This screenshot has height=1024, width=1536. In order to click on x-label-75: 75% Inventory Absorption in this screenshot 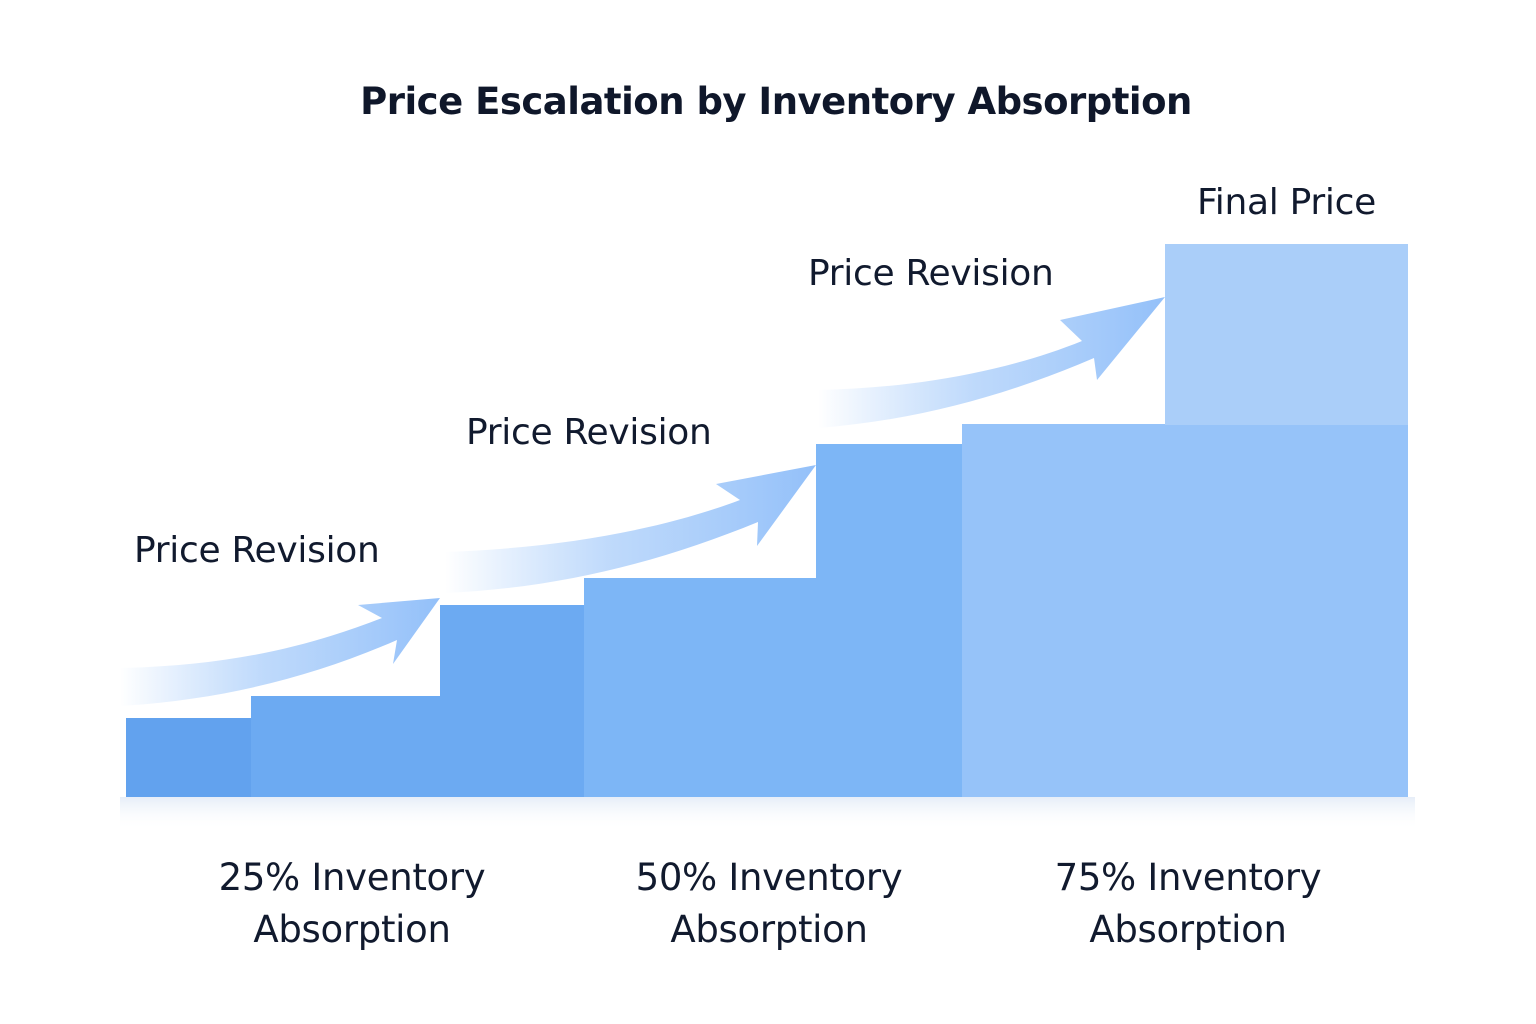, I will do `click(1188, 904)`.